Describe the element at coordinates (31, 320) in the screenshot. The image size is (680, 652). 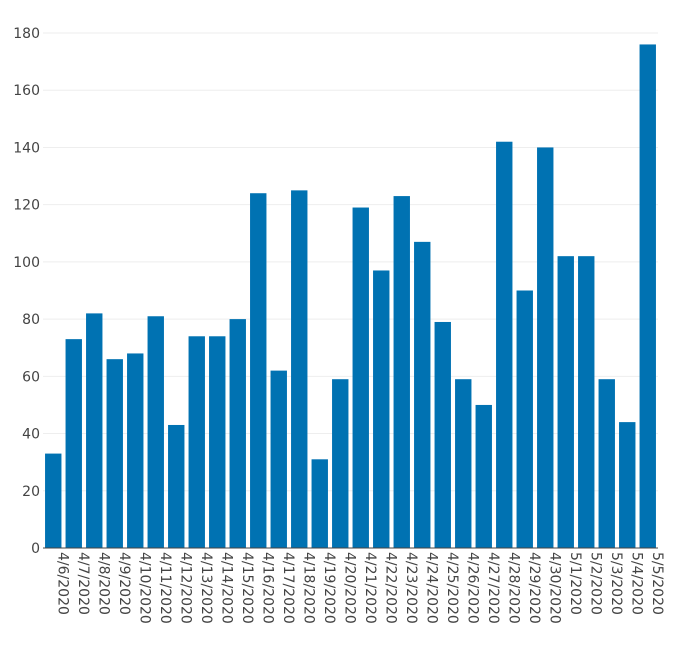
I see `y-tick-label: 80` at that location.